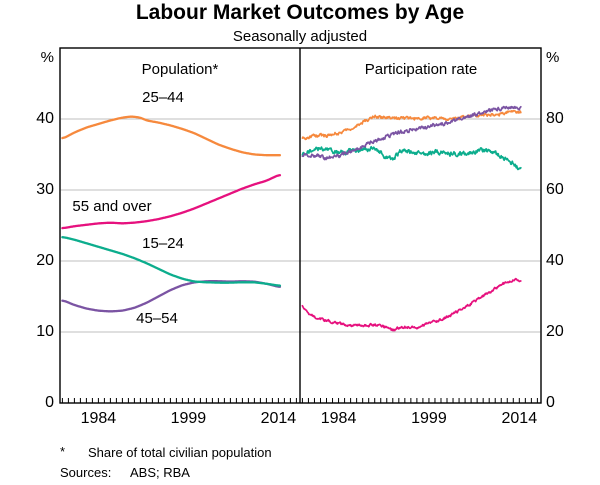  What do you see at coordinates (188, 418) in the screenshot?
I see `x-label-left-1999: 1999` at bounding box center [188, 418].